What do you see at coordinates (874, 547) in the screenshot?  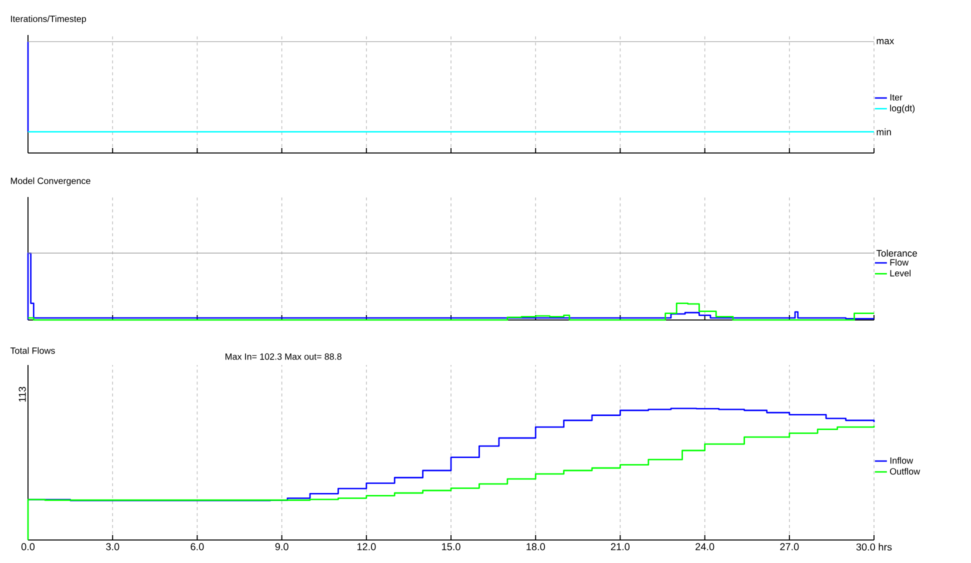 I see `x-tick-label: 30.0 hrs` at bounding box center [874, 547].